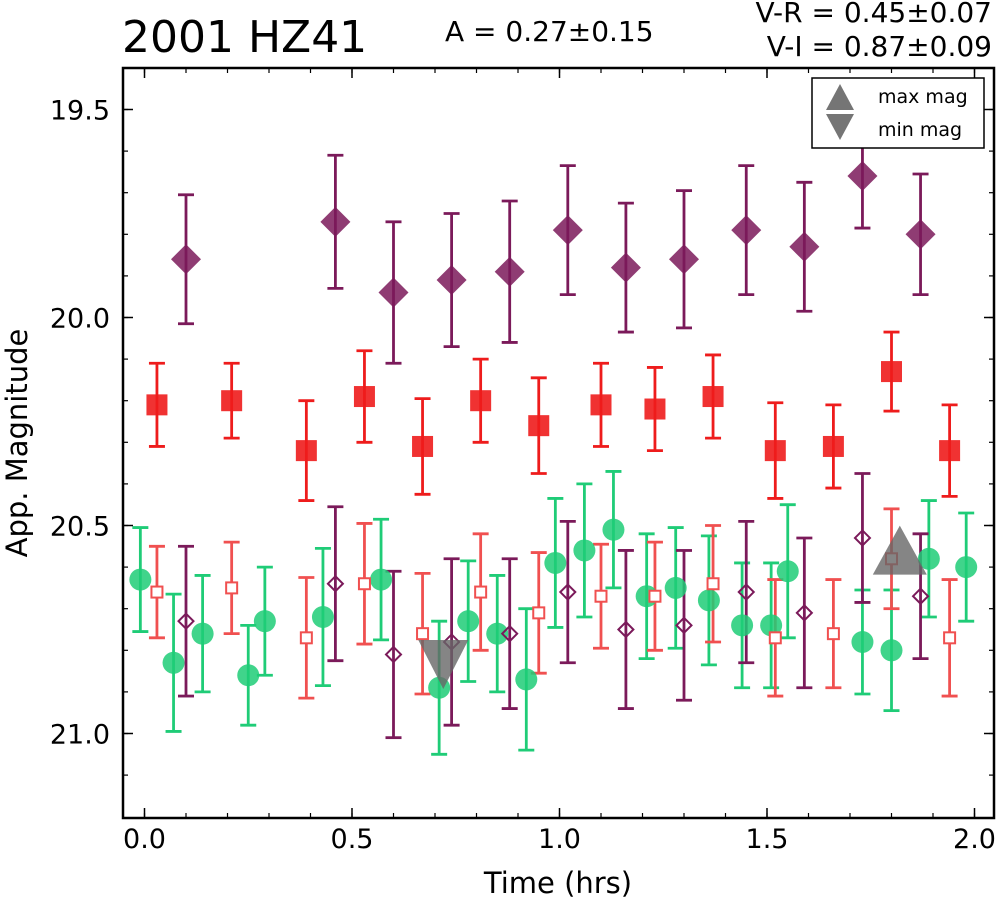 This screenshot has height=899, width=1000. What do you see at coordinates (245, 37) in the screenshot?
I see `chart-title: 2001 HZ41` at bounding box center [245, 37].